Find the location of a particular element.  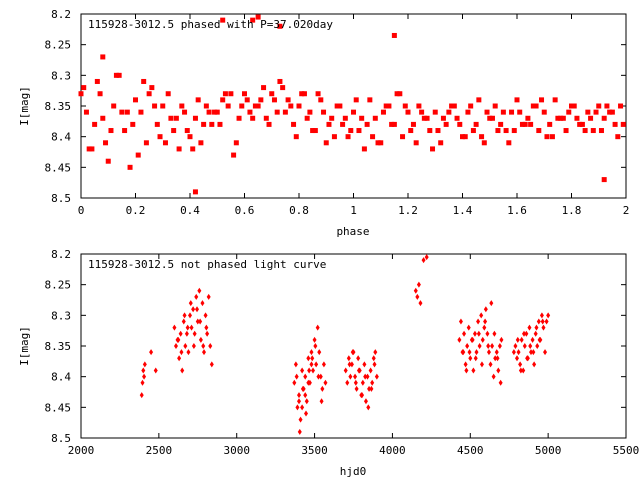

unphased-y-tick-label: 8.4 is located at coordinates (61, 377).